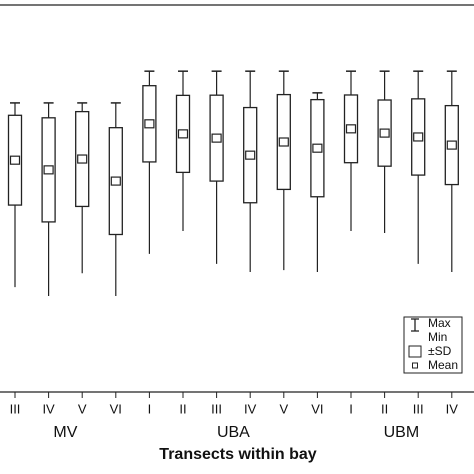 This screenshot has height=474, width=474. I want to click on group-label: UBA, so click(233, 432).